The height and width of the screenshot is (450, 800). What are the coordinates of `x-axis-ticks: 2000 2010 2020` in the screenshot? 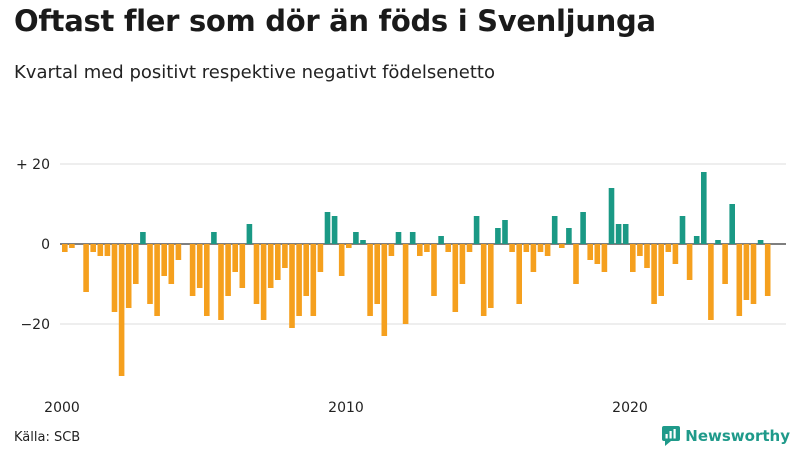 It's located at (346, 408).